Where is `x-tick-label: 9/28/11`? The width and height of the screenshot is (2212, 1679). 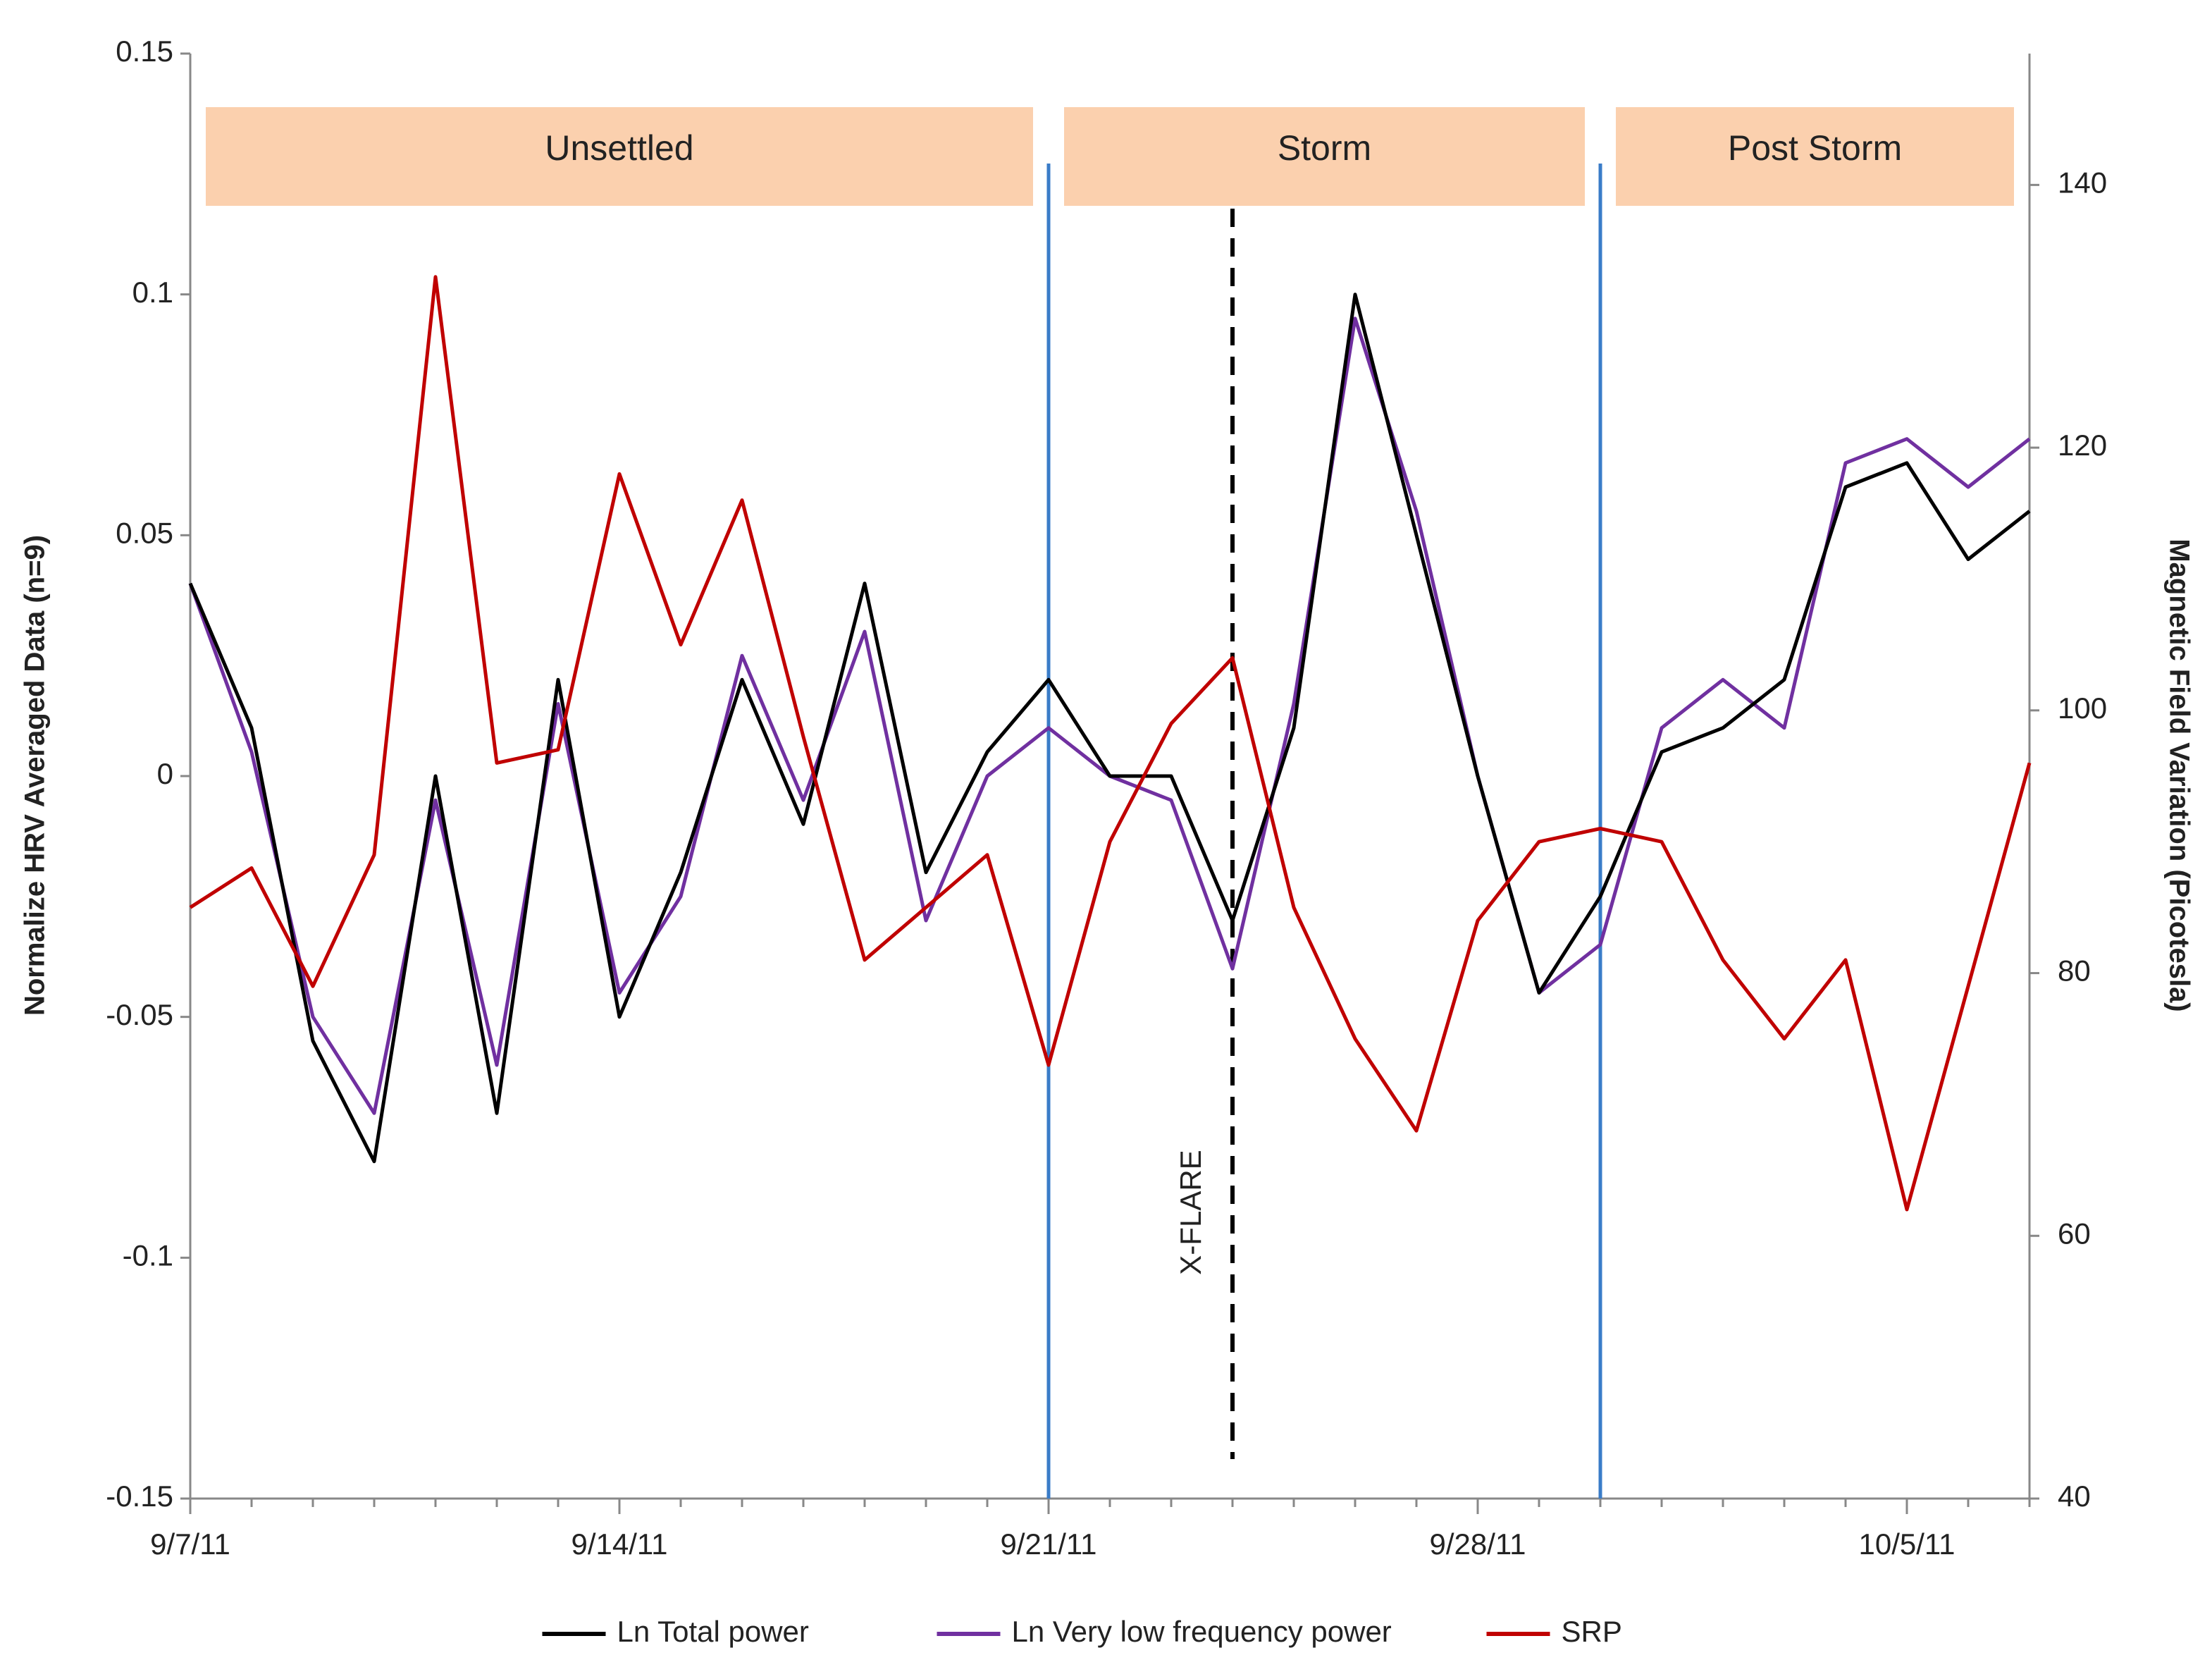
x-tick-label: 9/28/11 is located at coordinates (1477, 1544).